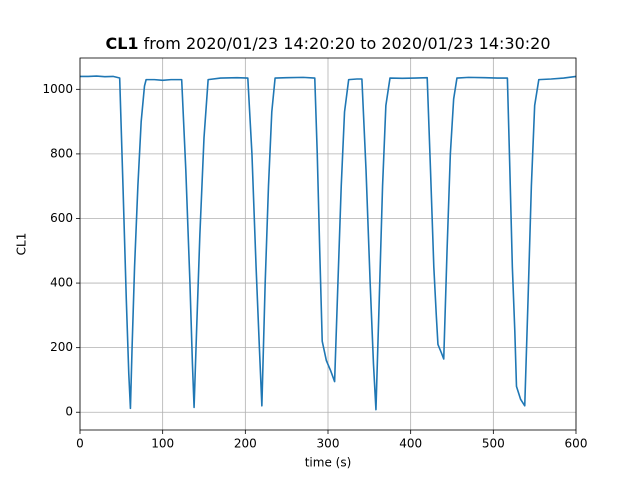  Describe the element at coordinates (576, 444) in the screenshot. I see `x-tick-label: 600` at that location.